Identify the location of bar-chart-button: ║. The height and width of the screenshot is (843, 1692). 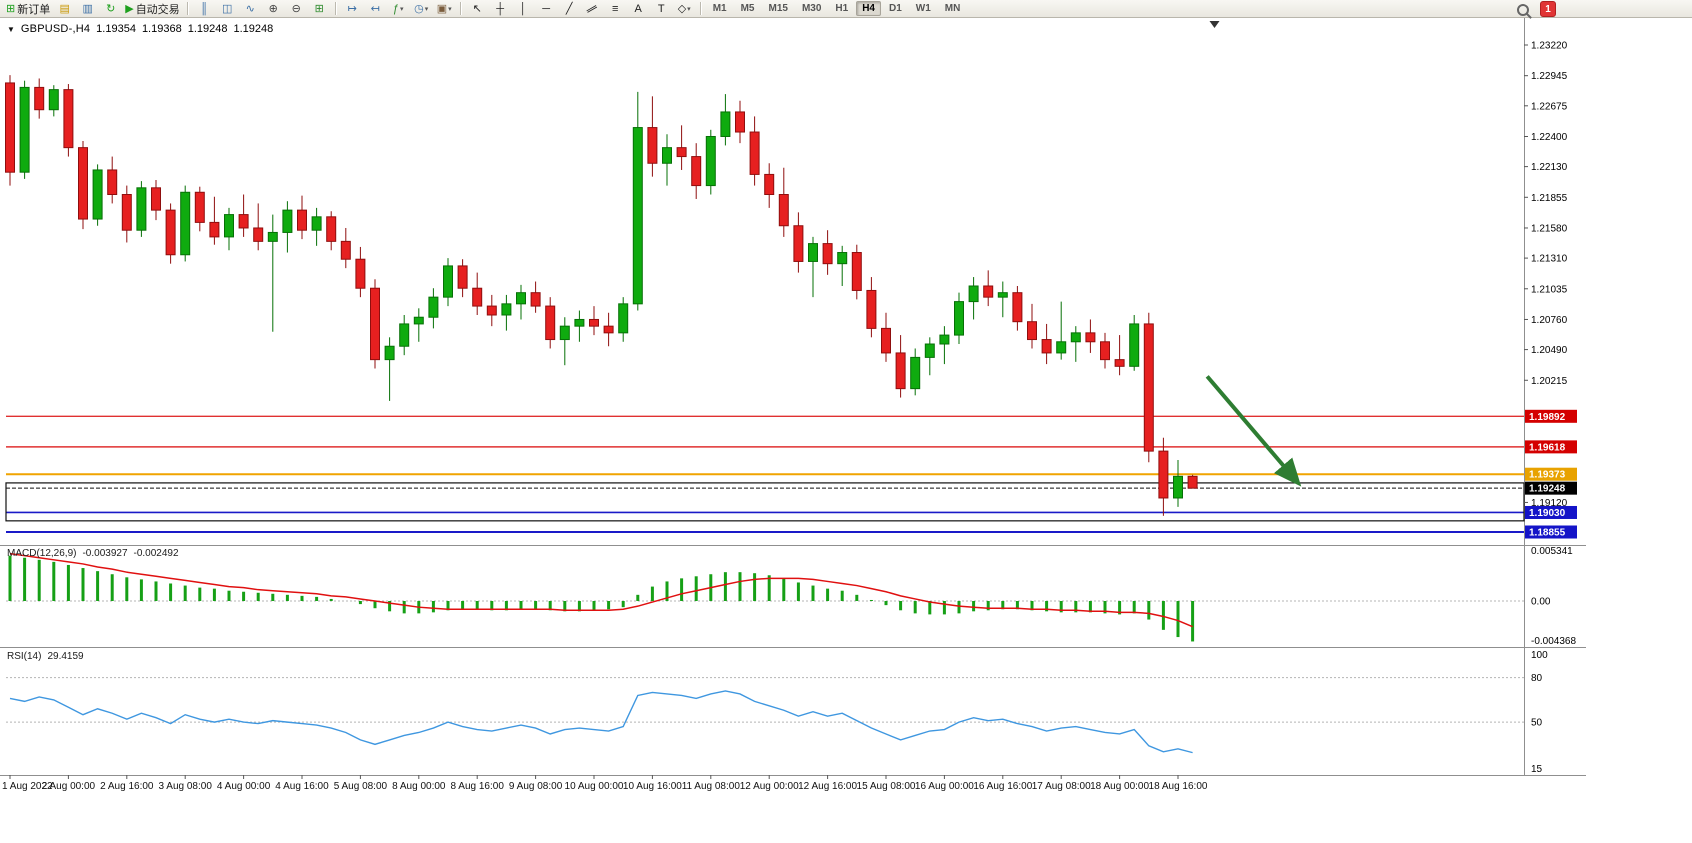
(204, 9).